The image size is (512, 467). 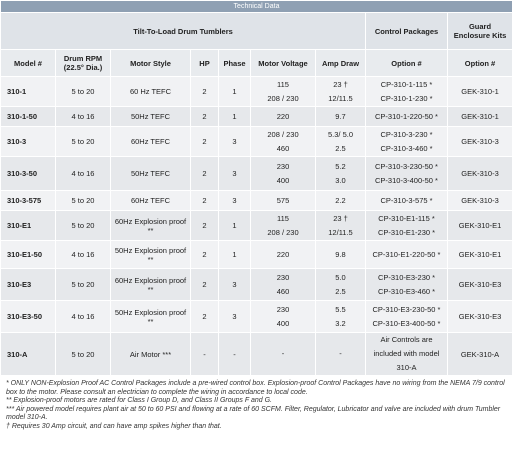 I want to click on cell-line: CP-310-E3-460 *, so click(x=406, y=291).